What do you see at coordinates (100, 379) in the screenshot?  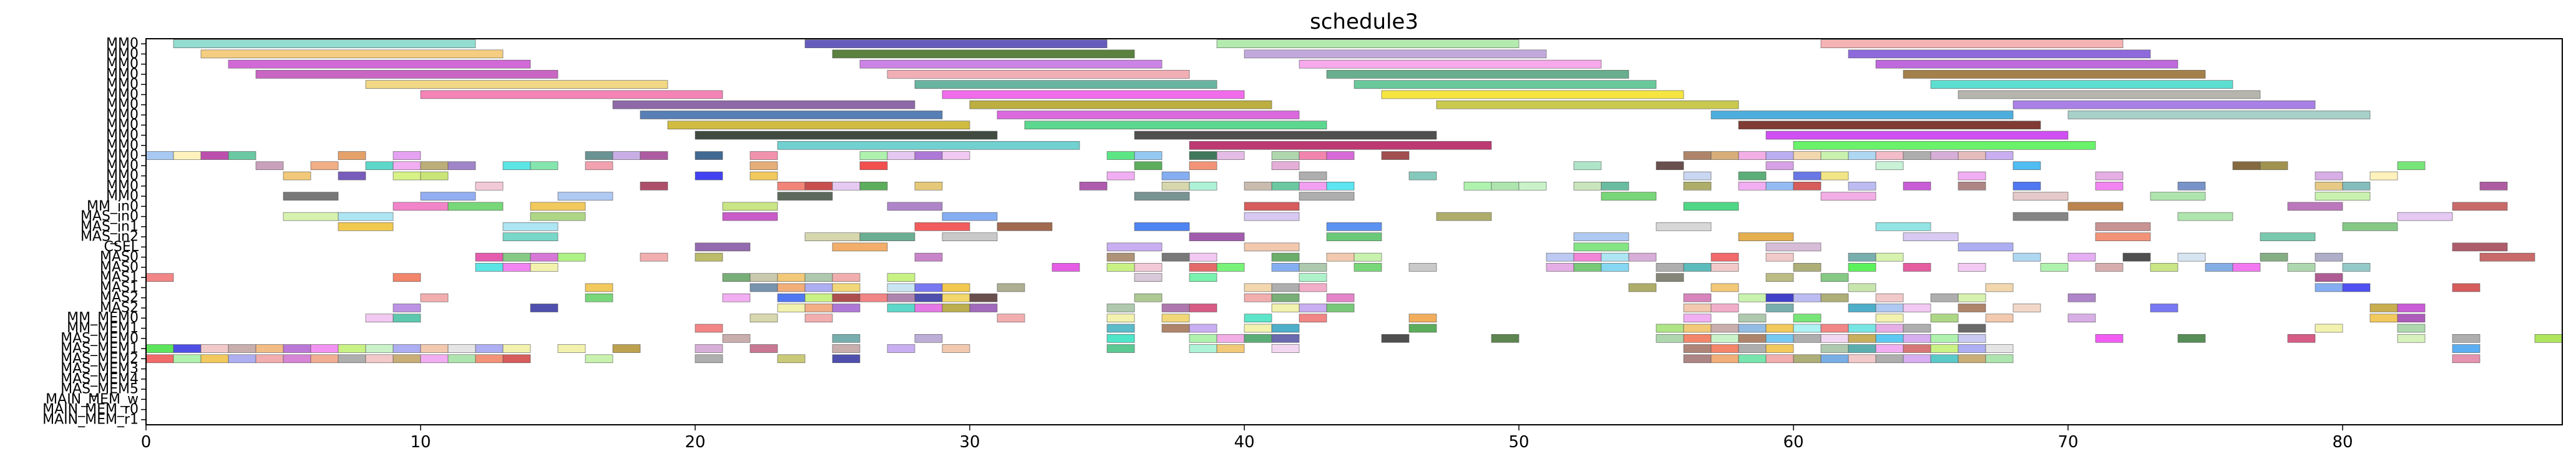 I see `row-label: MAS_MEM4` at bounding box center [100, 379].